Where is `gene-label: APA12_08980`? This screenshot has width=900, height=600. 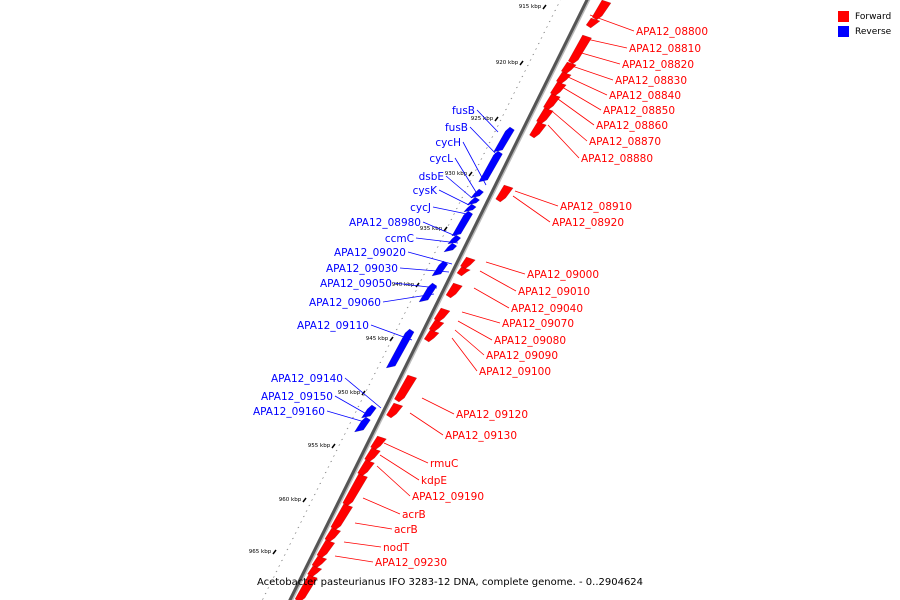
gene-label: APA12_08980 is located at coordinates (385, 223).